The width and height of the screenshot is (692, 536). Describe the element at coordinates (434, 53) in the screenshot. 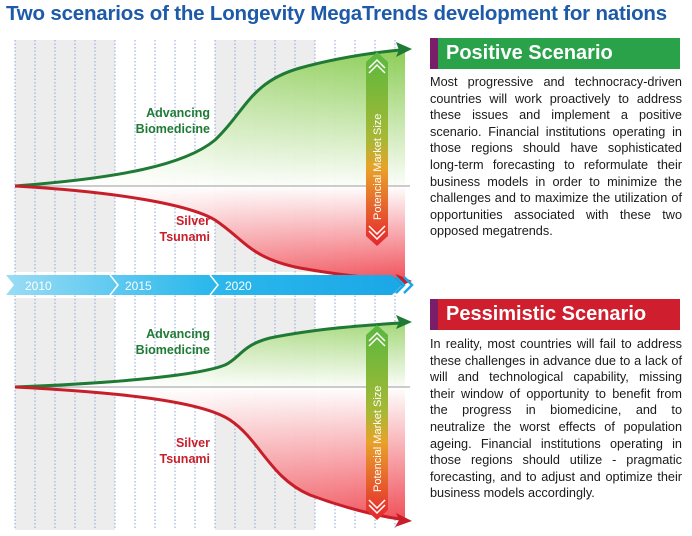

I see `positive-header-marker` at that location.